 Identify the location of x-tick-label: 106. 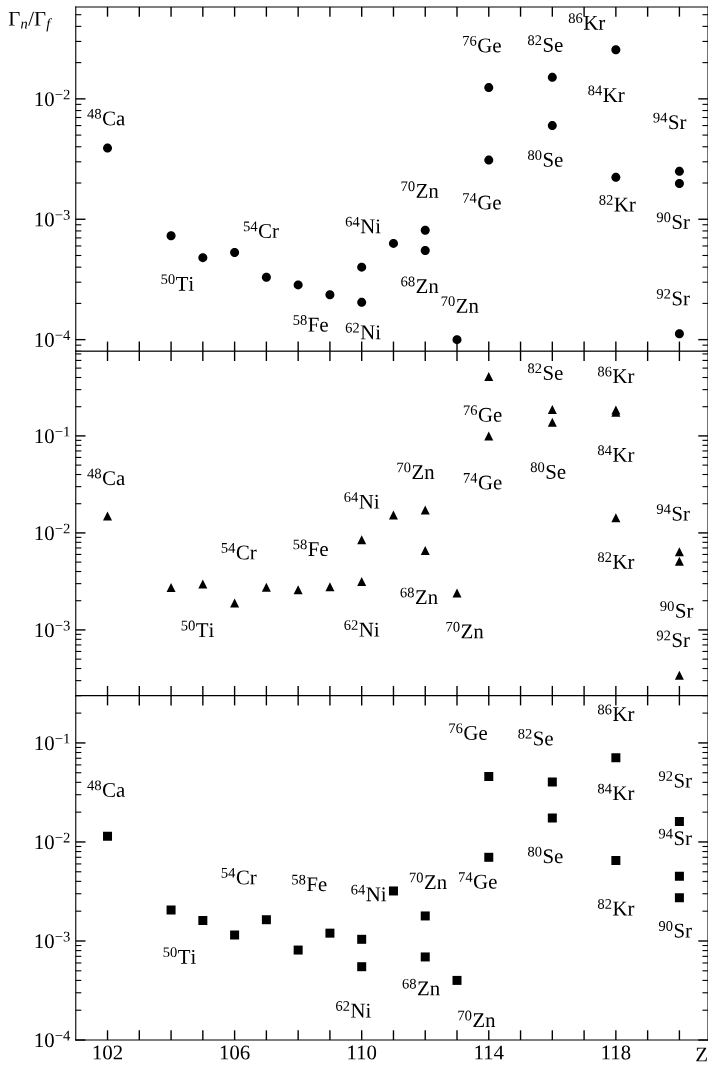
(235, 1052).